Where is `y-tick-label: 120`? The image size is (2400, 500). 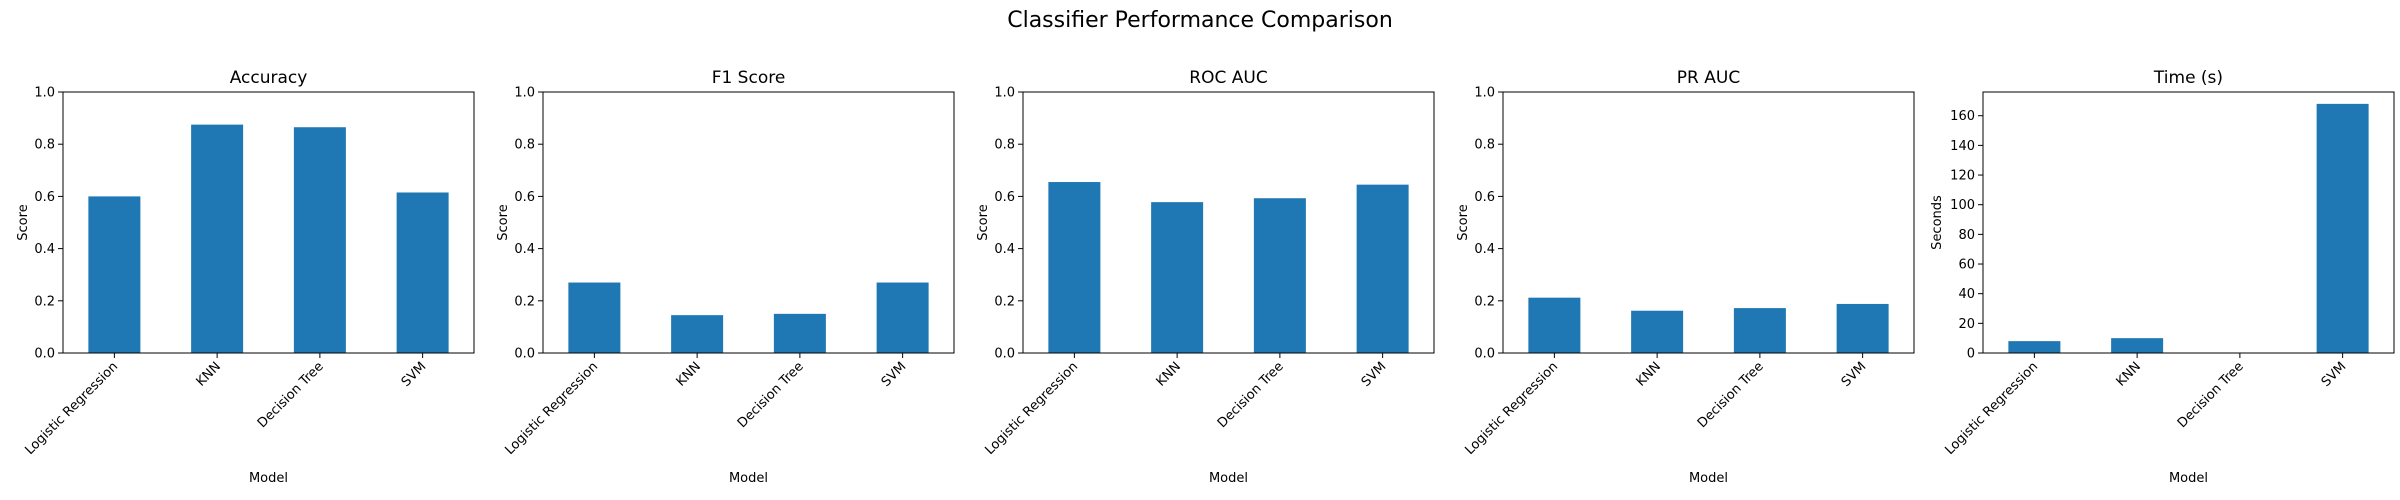
y-tick-label: 120 is located at coordinates (1962, 176).